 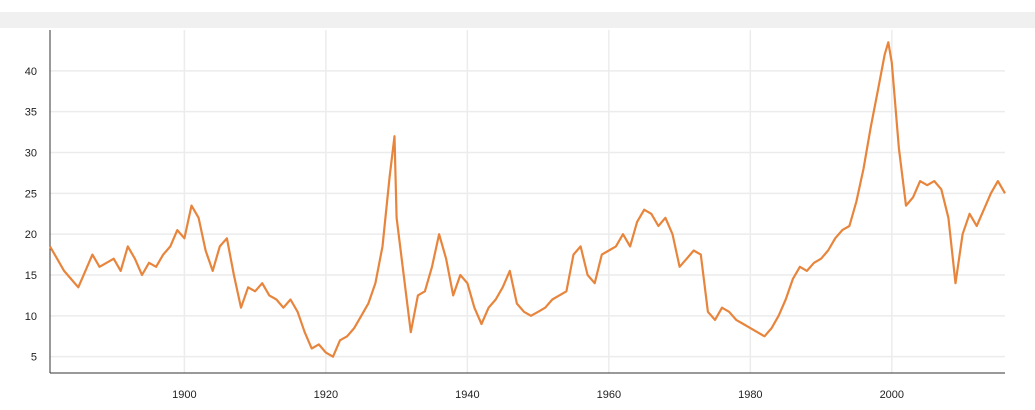 I want to click on y-tick-label: 5, so click(x=34, y=358).